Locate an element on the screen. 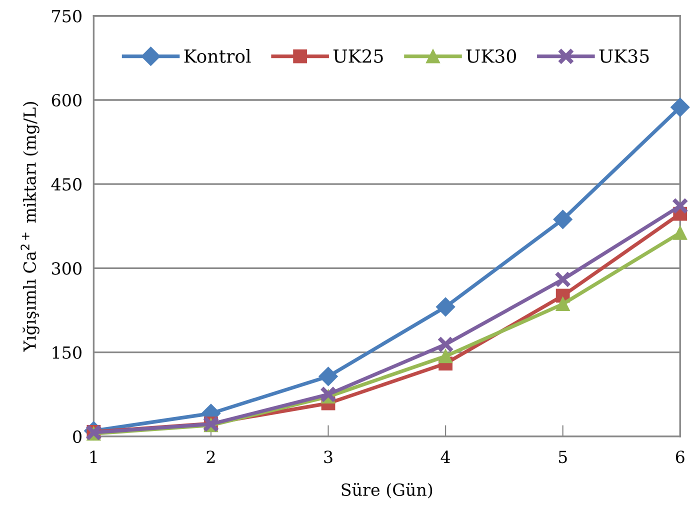 This screenshot has width=694, height=529. y-tick-label: 750 is located at coordinates (67, 16).